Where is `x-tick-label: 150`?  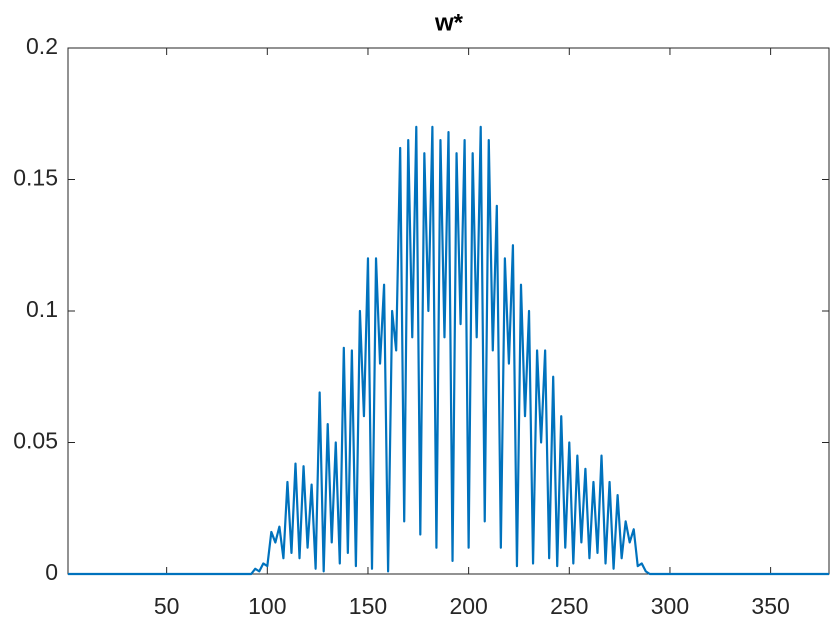
x-tick-label: 150 is located at coordinates (368, 606).